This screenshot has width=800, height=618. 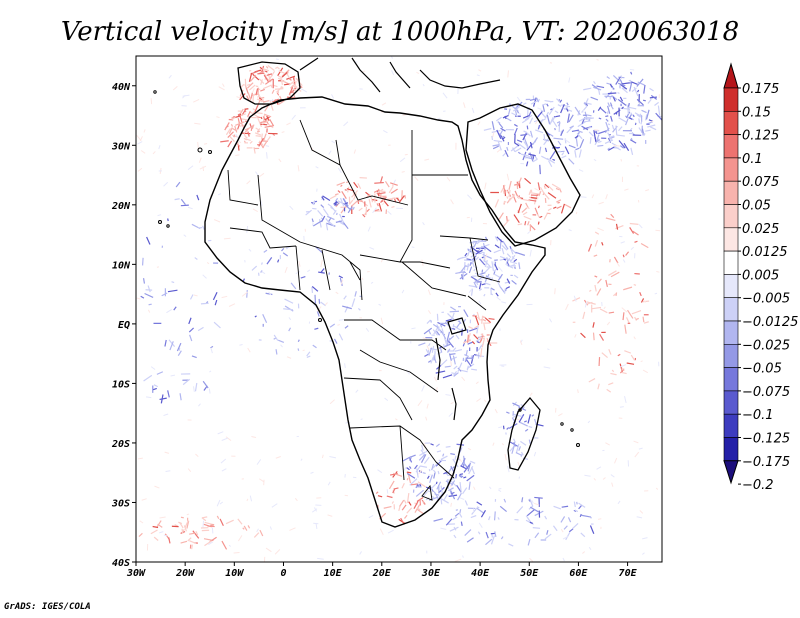 What do you see at coordinates (760, 136) in the screenshot?
I see `colorbar-label: 0.125` at bounding box center [760, 136].